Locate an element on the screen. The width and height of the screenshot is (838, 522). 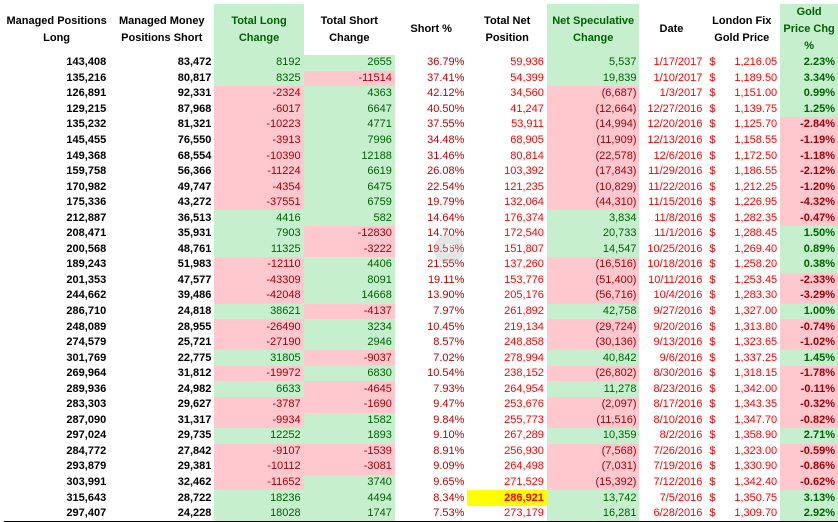
cell-net-position: 176,374 is located at coordinates (524, 217).